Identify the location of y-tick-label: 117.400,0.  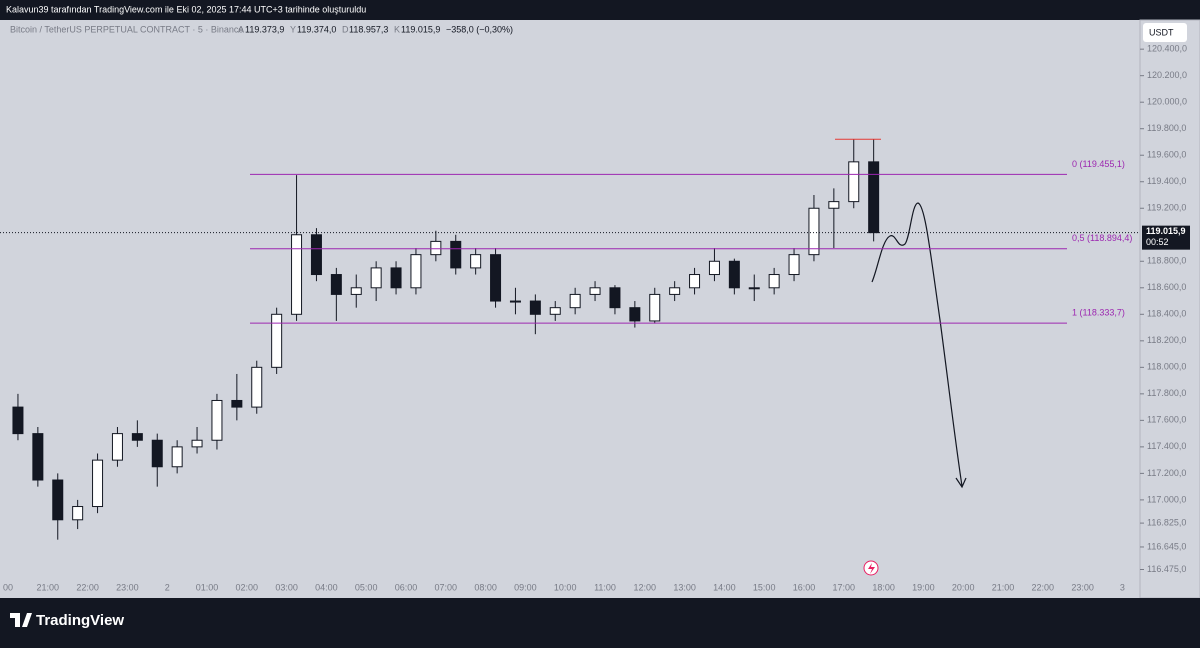
(1166, 446).